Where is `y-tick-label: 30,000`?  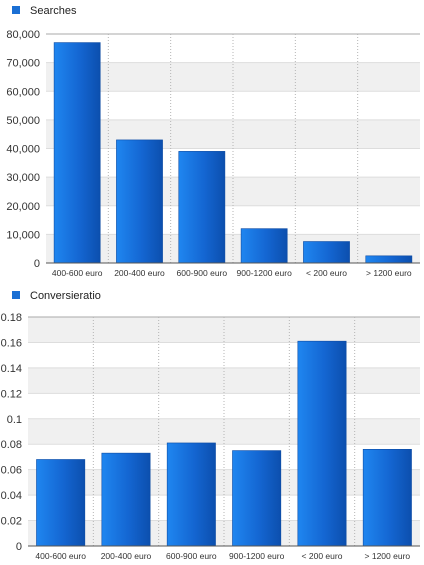 y-tick-label: 30,000 is located at coordinates (23, 178).